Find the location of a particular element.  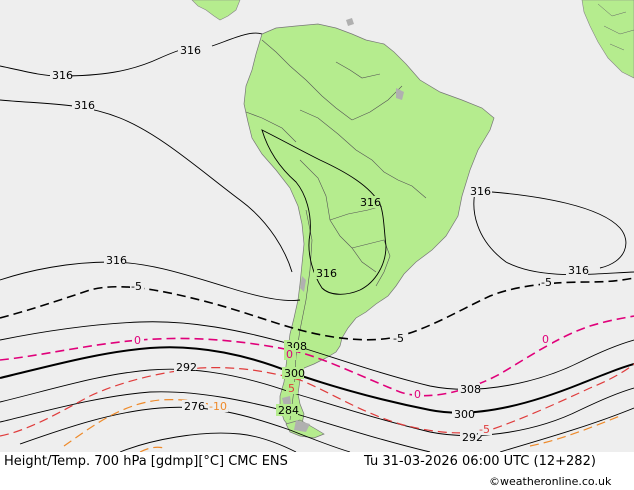

label-316-d: 316 is located at coordinates (115, 260).